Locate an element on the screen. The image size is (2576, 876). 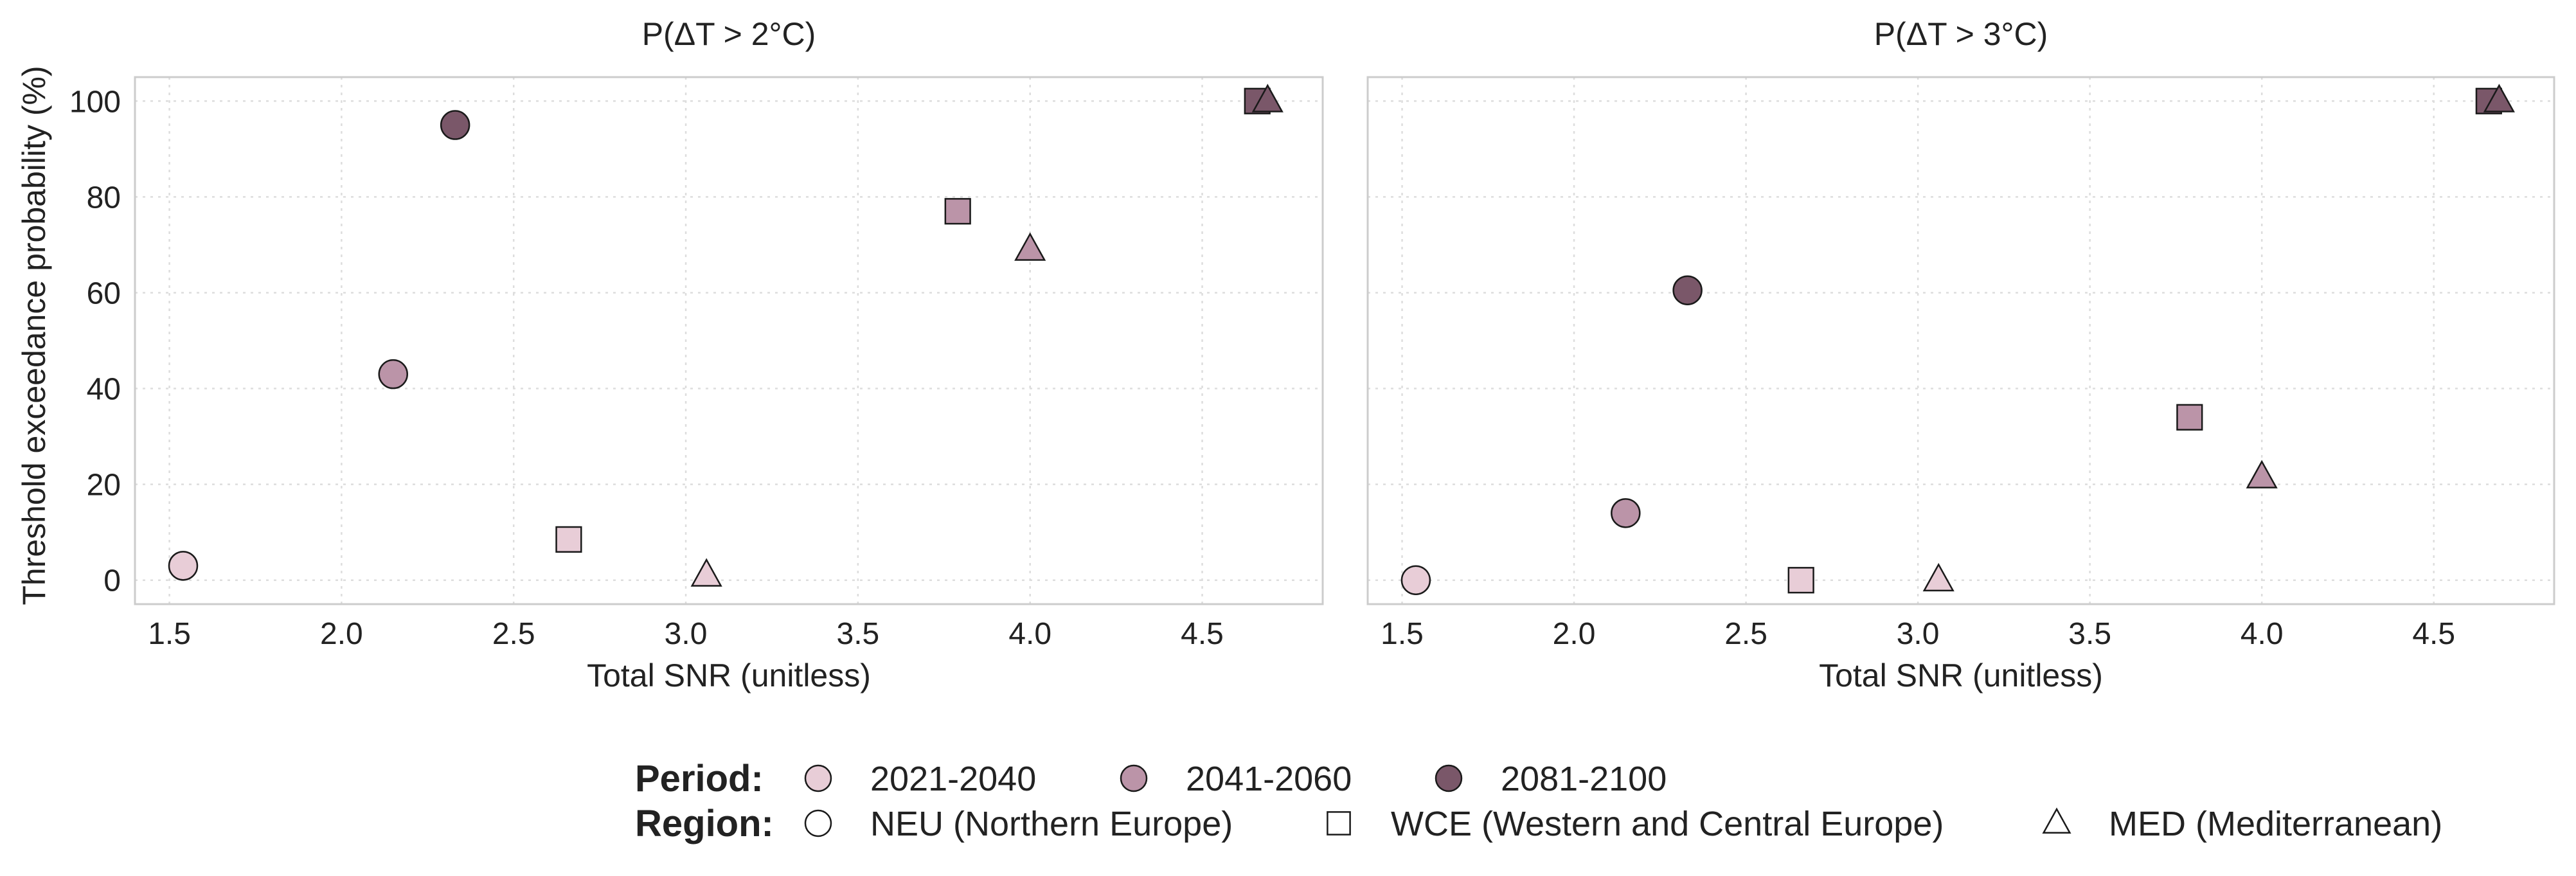
legend-region-heading: Region: is located at coordinates (705, 824).